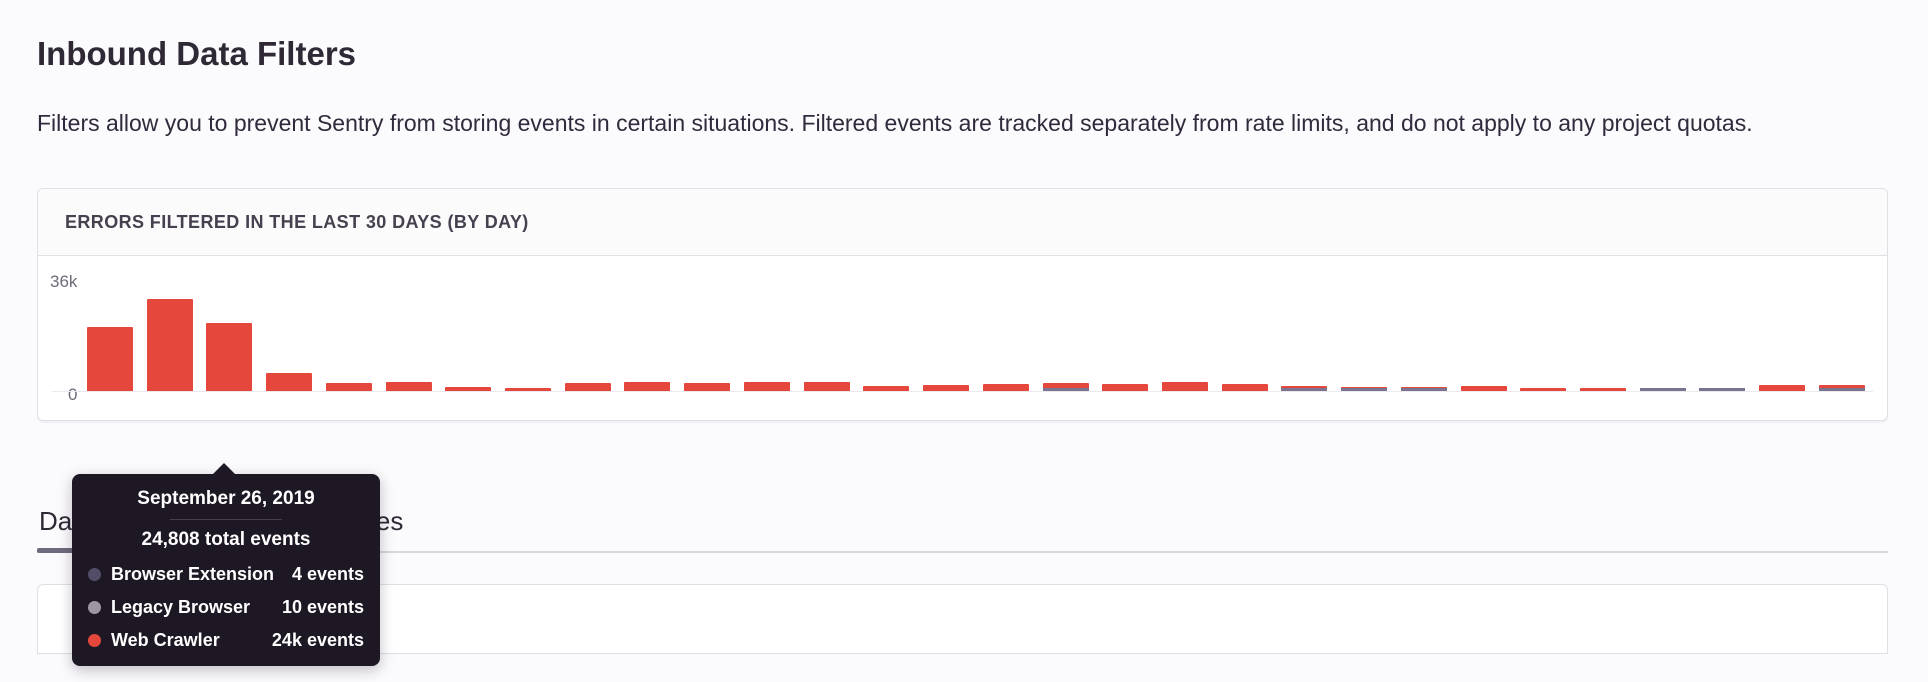 The image size is (1928, 682). I want to click on chart-baseline, so click(962, 391).